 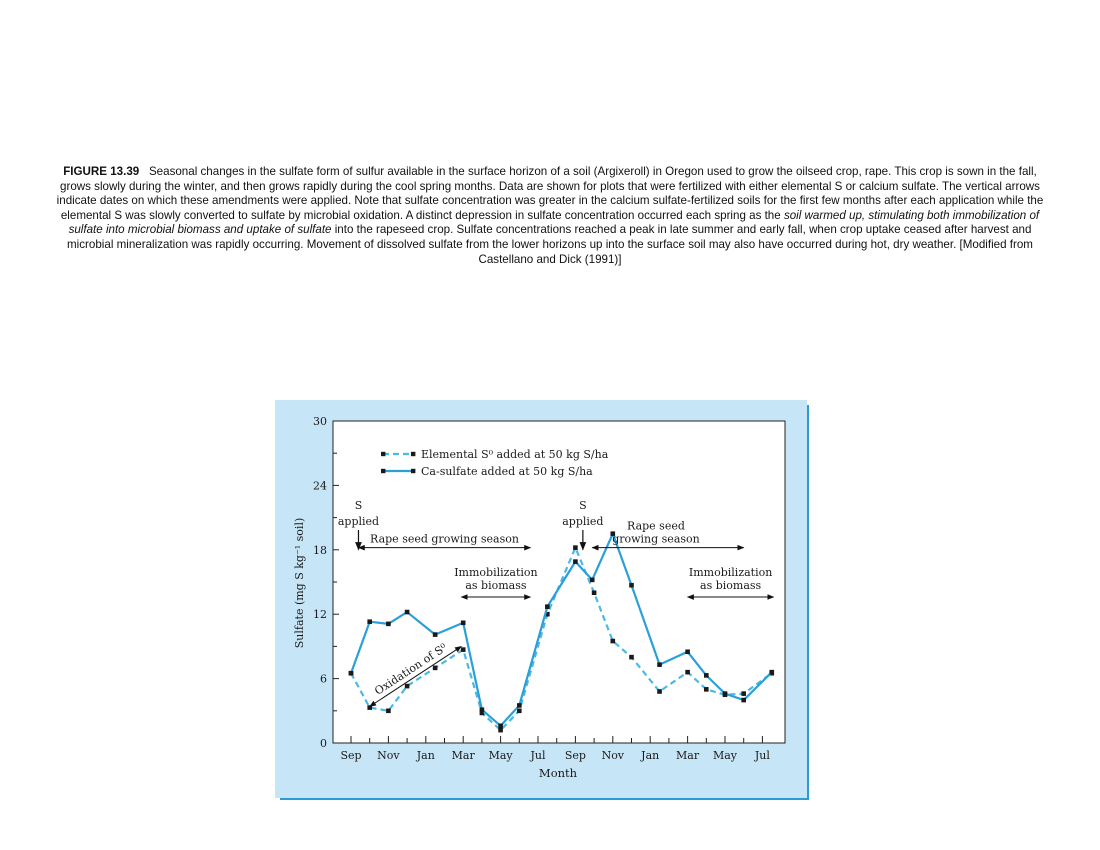 What do you see at coordinates (320, 485) in the screenshot?
I see `y-tick-label: 24` at bounding box center [320, 485].